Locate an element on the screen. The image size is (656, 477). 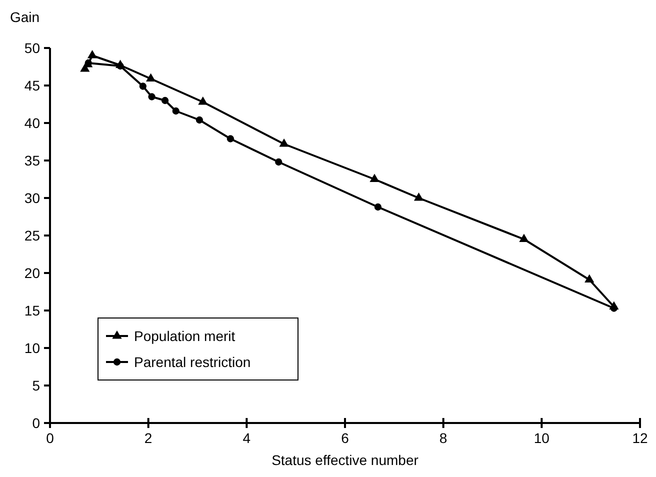
y-tick-label: 15 is located at coordinates (32, 310).